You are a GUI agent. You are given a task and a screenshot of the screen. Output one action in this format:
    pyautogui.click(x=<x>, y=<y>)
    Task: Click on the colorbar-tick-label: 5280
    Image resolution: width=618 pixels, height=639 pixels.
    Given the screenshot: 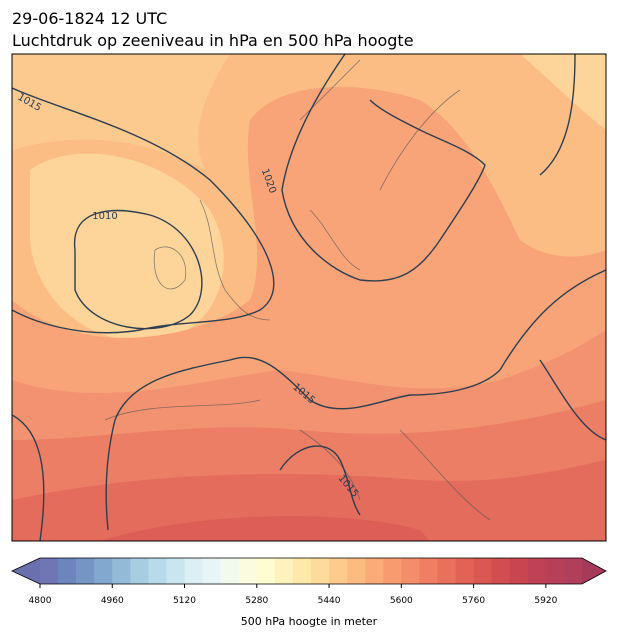 What is the action you would take?
    pyautogui.click(x=256, y=601)
    